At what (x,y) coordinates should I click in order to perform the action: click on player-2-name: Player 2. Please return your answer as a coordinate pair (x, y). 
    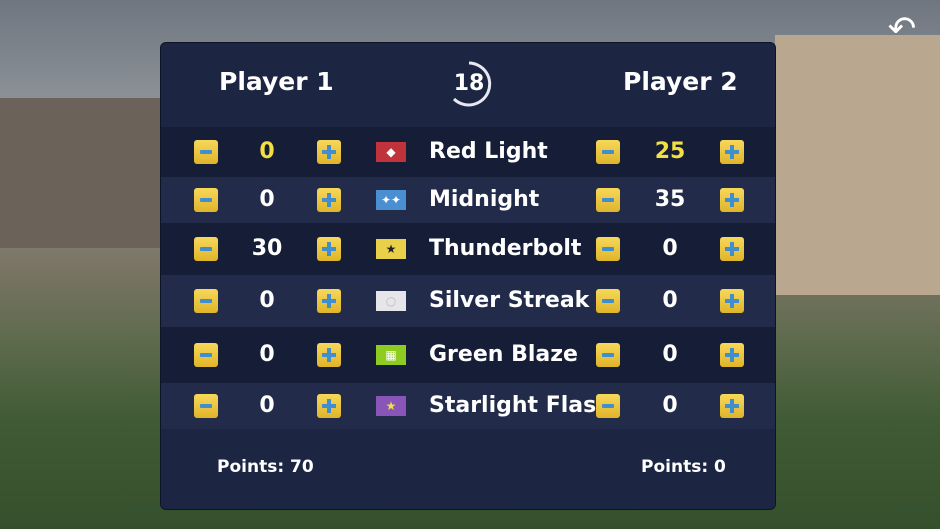
    Looking at the image, I should click on (680, 81).